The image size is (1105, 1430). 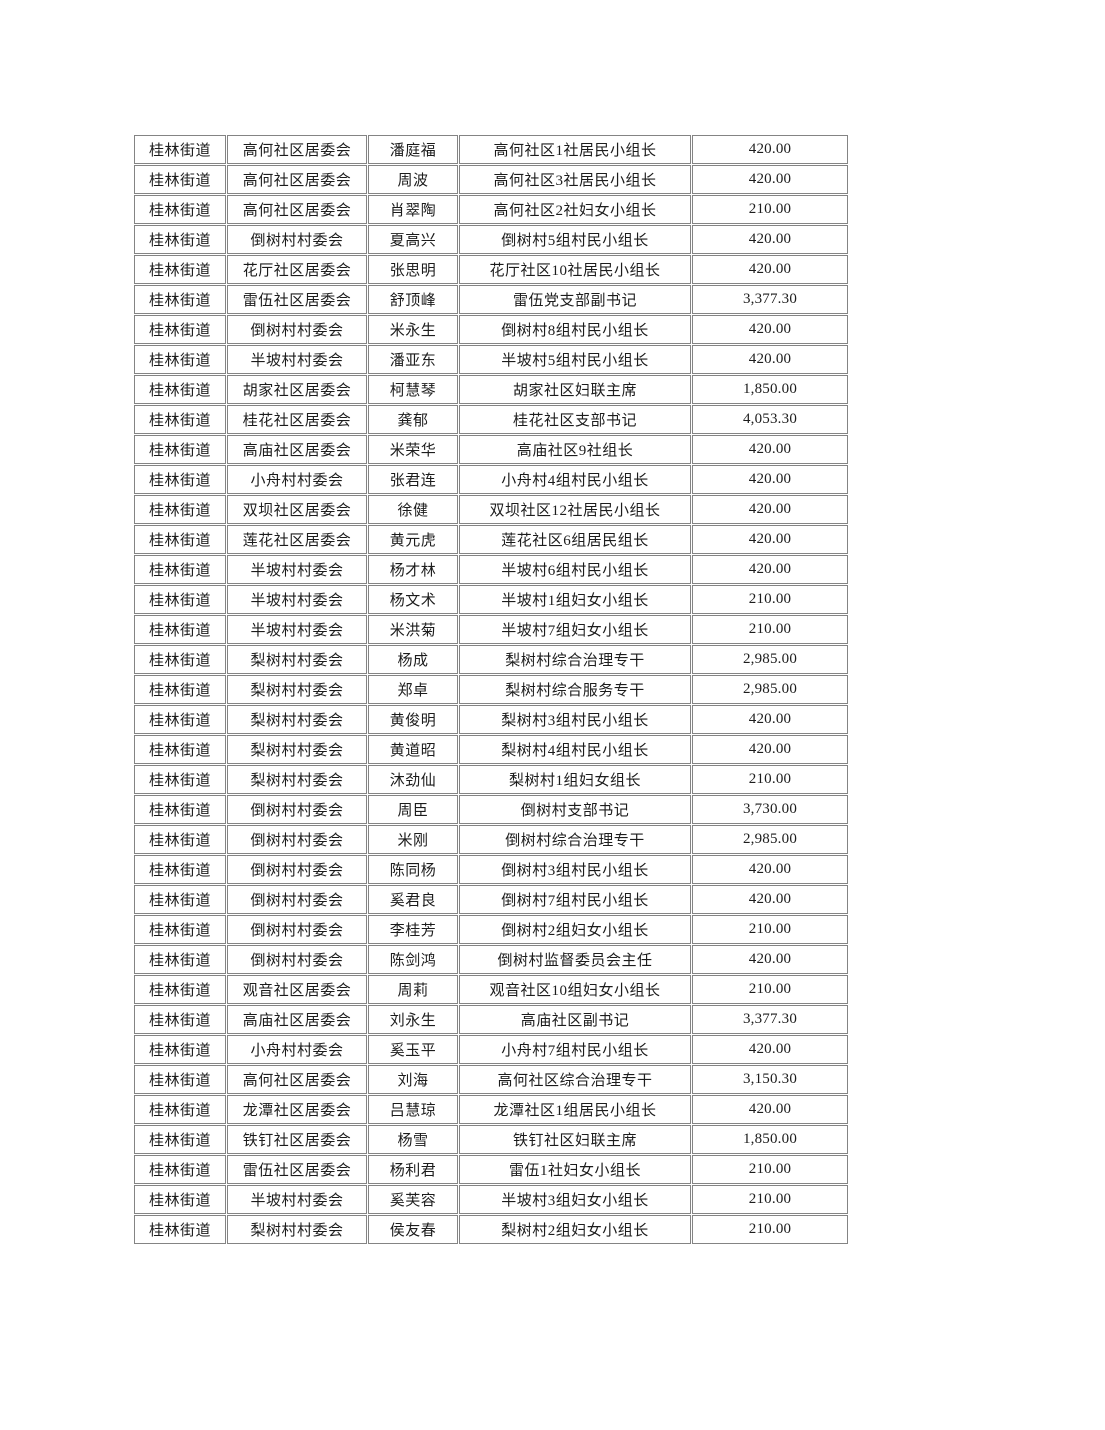 What do you see at coordinates (575, 1229) in the screenshot?
I see `table-cell-position: 梨树村2组妇女小组长` at bounding box center [575, 1229].